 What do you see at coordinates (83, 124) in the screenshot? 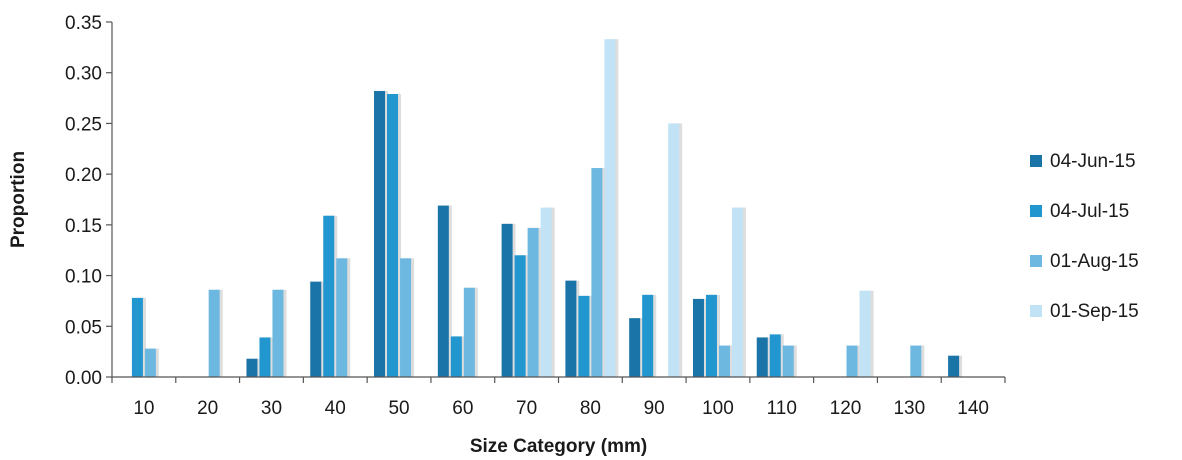
I see `y-tick-label: 0.25` at bounding box center [83, 124].